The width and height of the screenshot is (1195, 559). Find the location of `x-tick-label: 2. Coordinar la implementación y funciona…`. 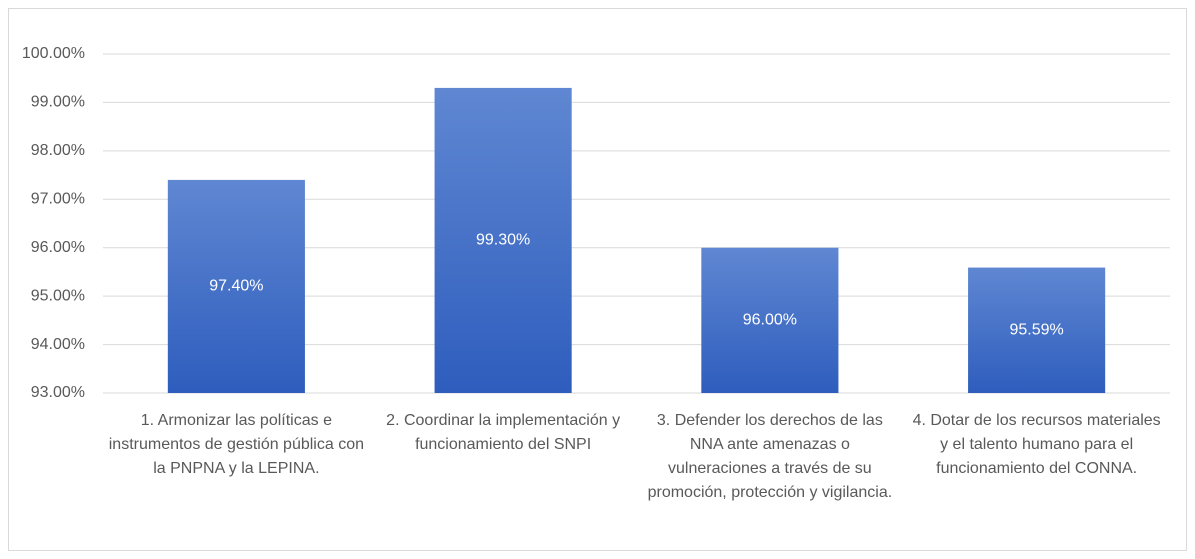

x-tick-label: 2. Coordinar la implementación y funciona… is located at coordinates (503, 432).